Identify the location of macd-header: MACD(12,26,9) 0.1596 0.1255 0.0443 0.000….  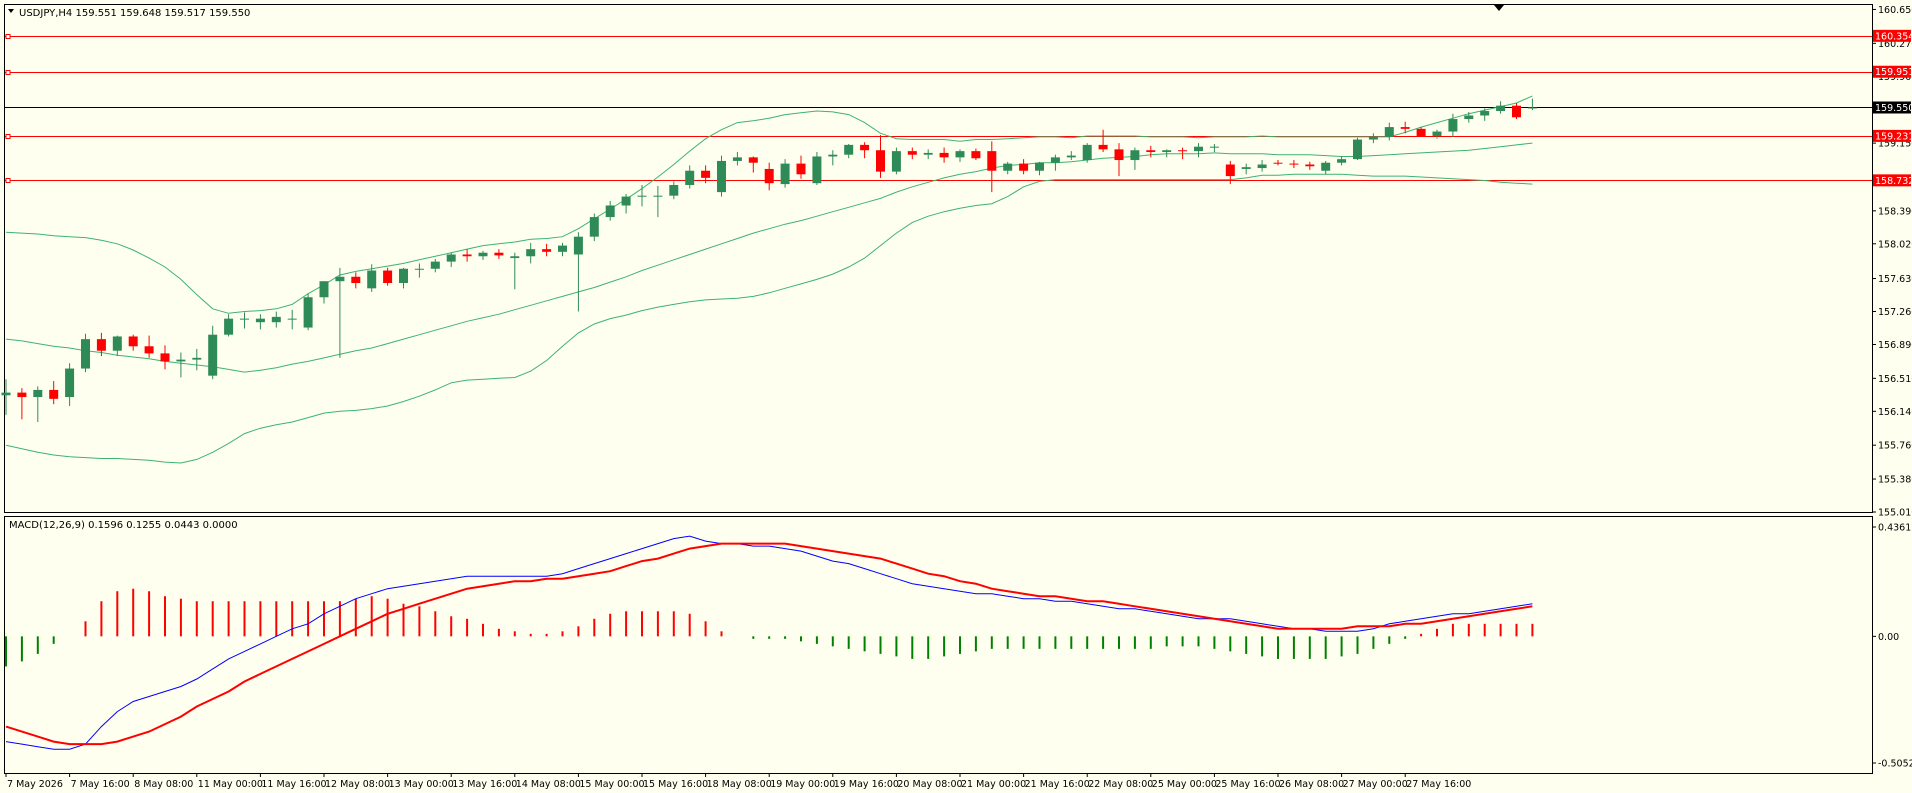
(123, 525).